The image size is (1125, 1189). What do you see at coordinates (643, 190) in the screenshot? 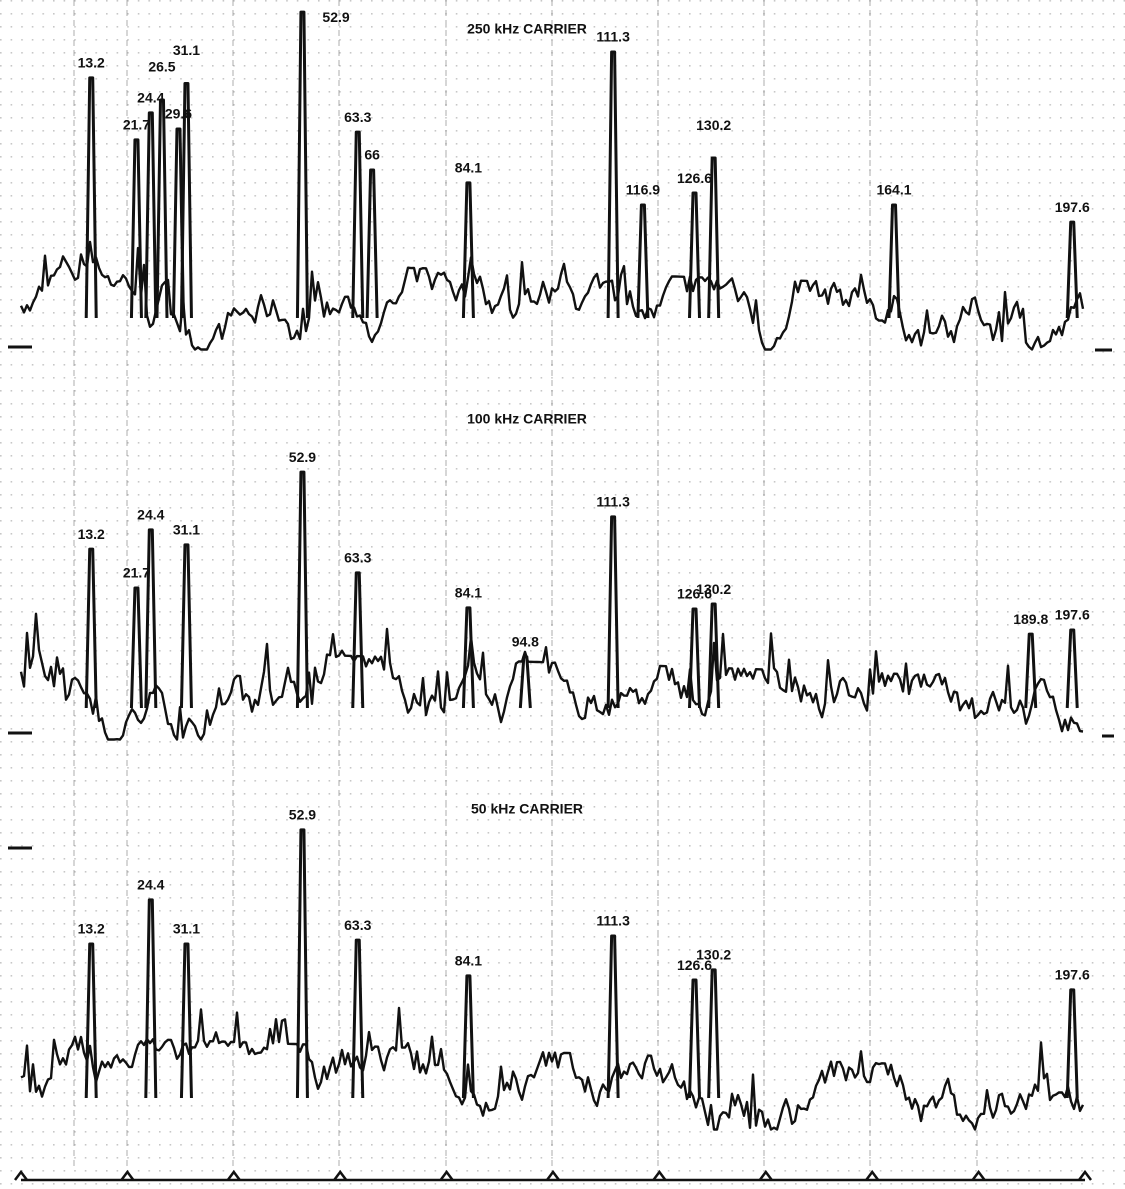
I see `peak-label: 116.9` at bounding box center [643, 190].